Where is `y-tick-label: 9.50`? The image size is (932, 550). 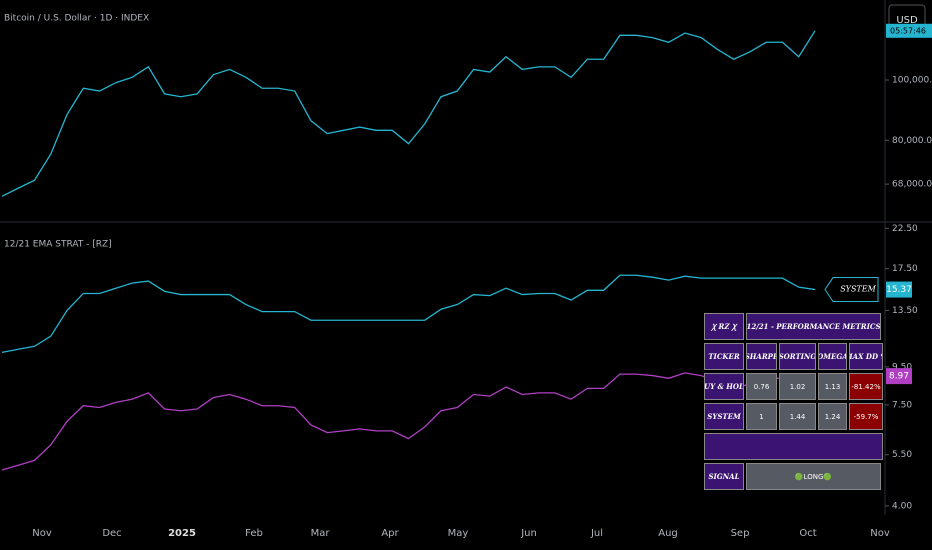
y-tick-label: 9.50 is located at coordinates (902, 367).